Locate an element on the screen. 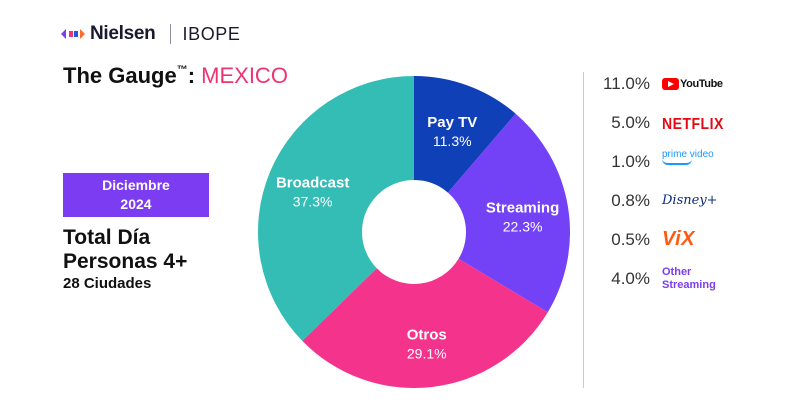  period-badge: Diciembre 2024 is located at coordinates (136, 195).